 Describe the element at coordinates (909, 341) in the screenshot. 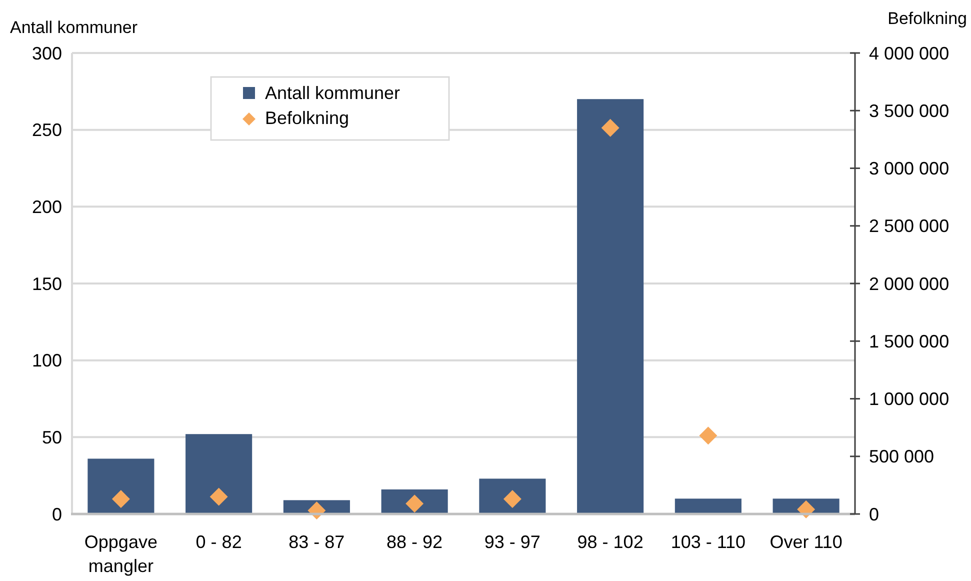

I see `y2-tick-label: 1 500 000` at that location.